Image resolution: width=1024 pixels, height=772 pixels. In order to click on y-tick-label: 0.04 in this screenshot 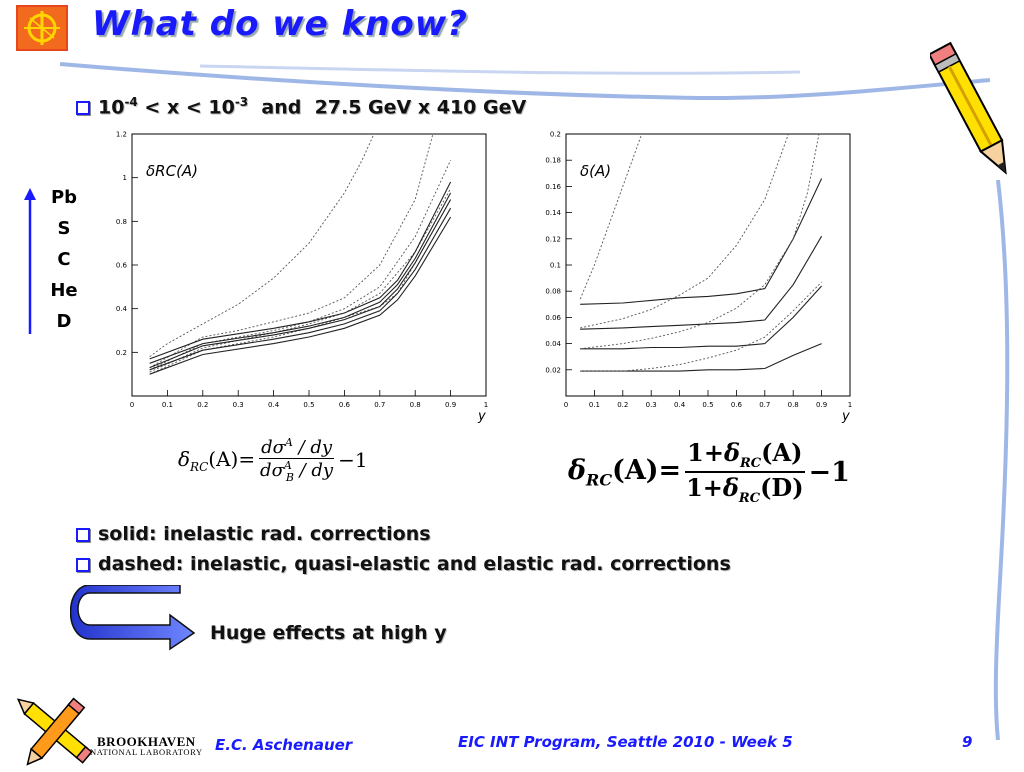, I will do `click(553, 344)`.